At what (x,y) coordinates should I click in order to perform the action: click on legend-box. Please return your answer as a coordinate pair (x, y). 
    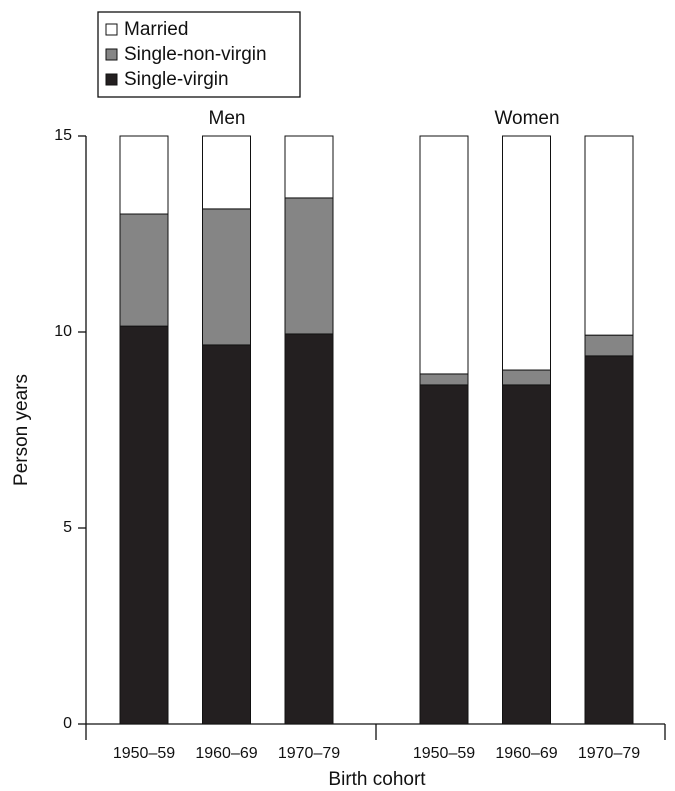
    Looking at the image, I should click on (199, 54).